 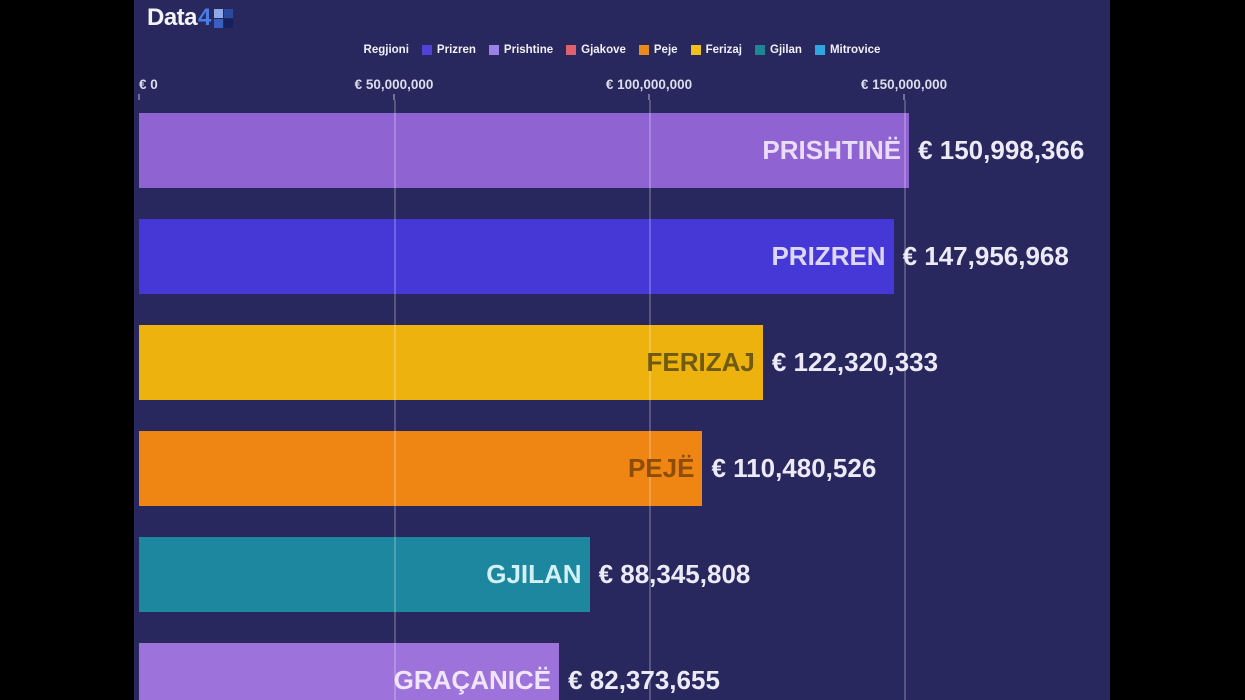 What do you see at coordinates (649, 84) in the screenshot?
I see `x-axis-tick-label: € 100,000,000` at bounding box center [649, 84].